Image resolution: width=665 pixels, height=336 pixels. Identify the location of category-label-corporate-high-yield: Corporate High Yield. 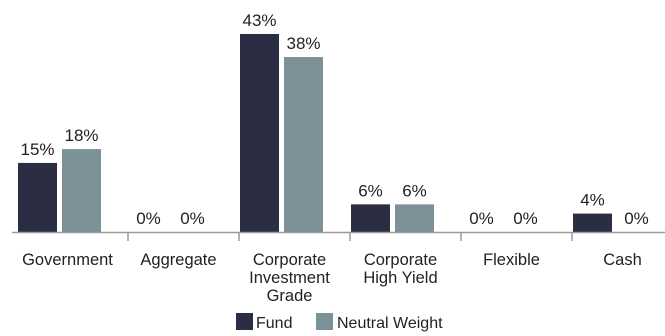
(400, 269).